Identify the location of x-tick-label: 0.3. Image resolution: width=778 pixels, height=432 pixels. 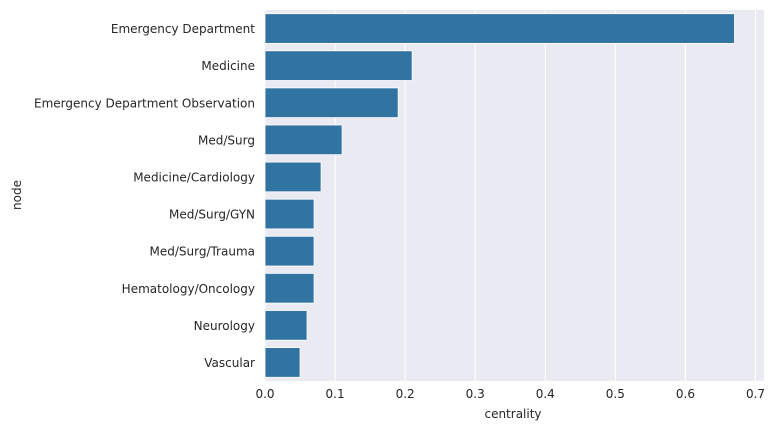
(475, 394).